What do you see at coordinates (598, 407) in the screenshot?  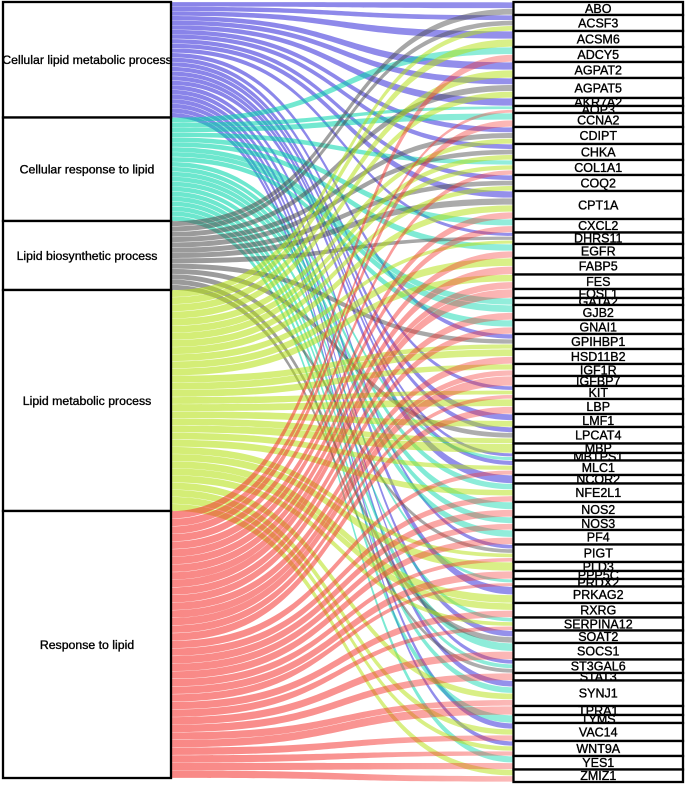 I see `svg-text: LBP` at bounding box center [598, 407].